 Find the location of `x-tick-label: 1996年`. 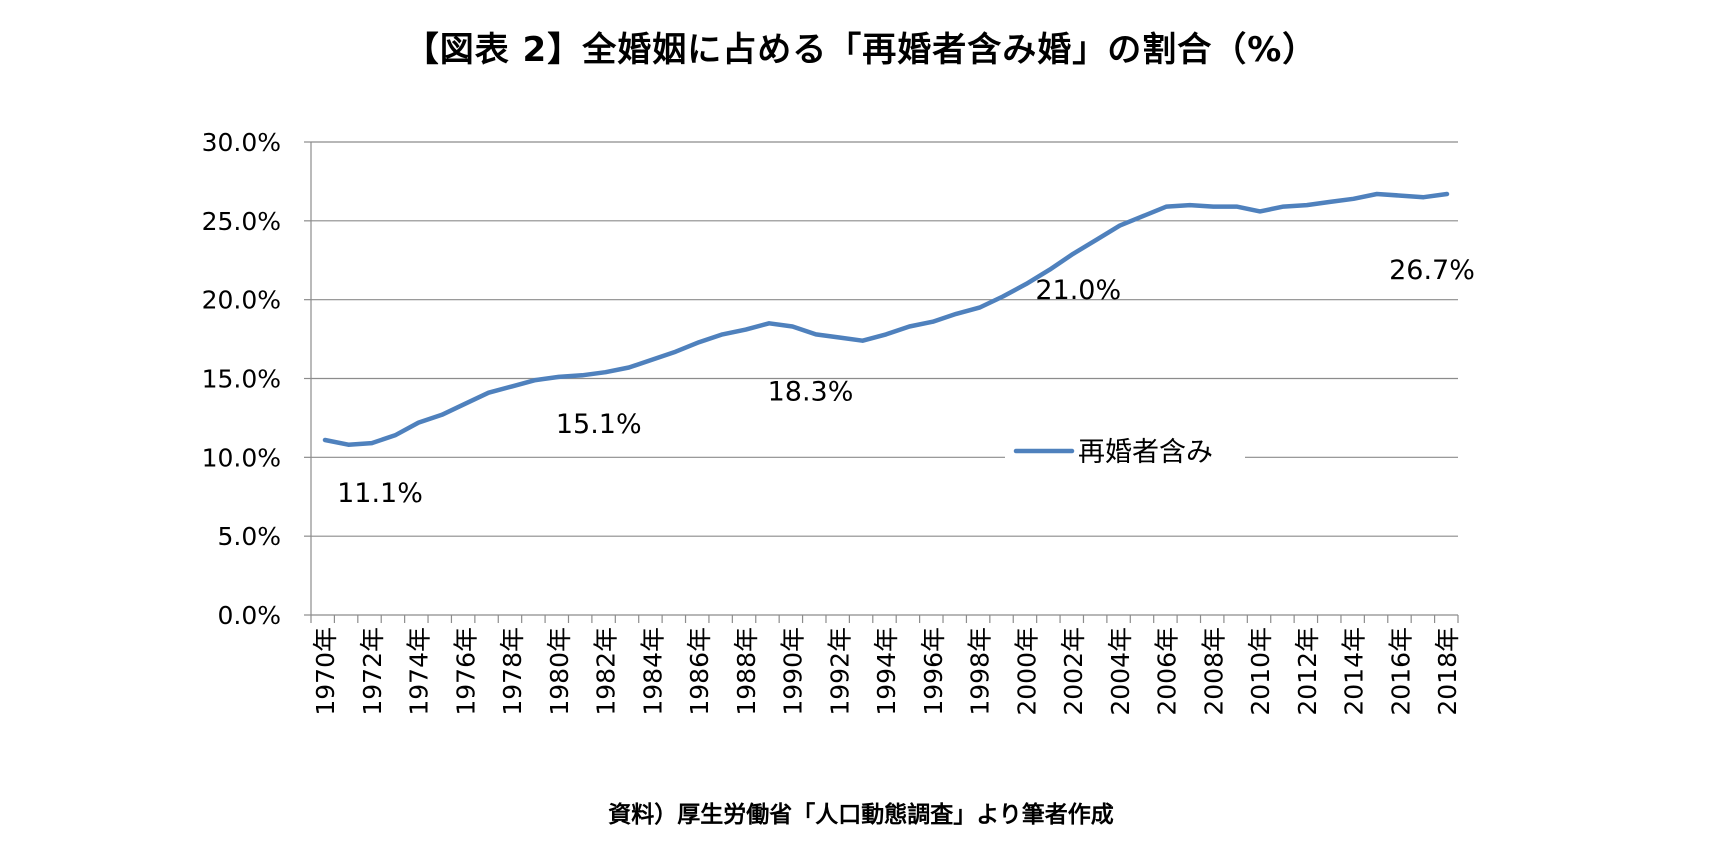

x-tick-label: 1996年 is located at coordinates (933, 671).